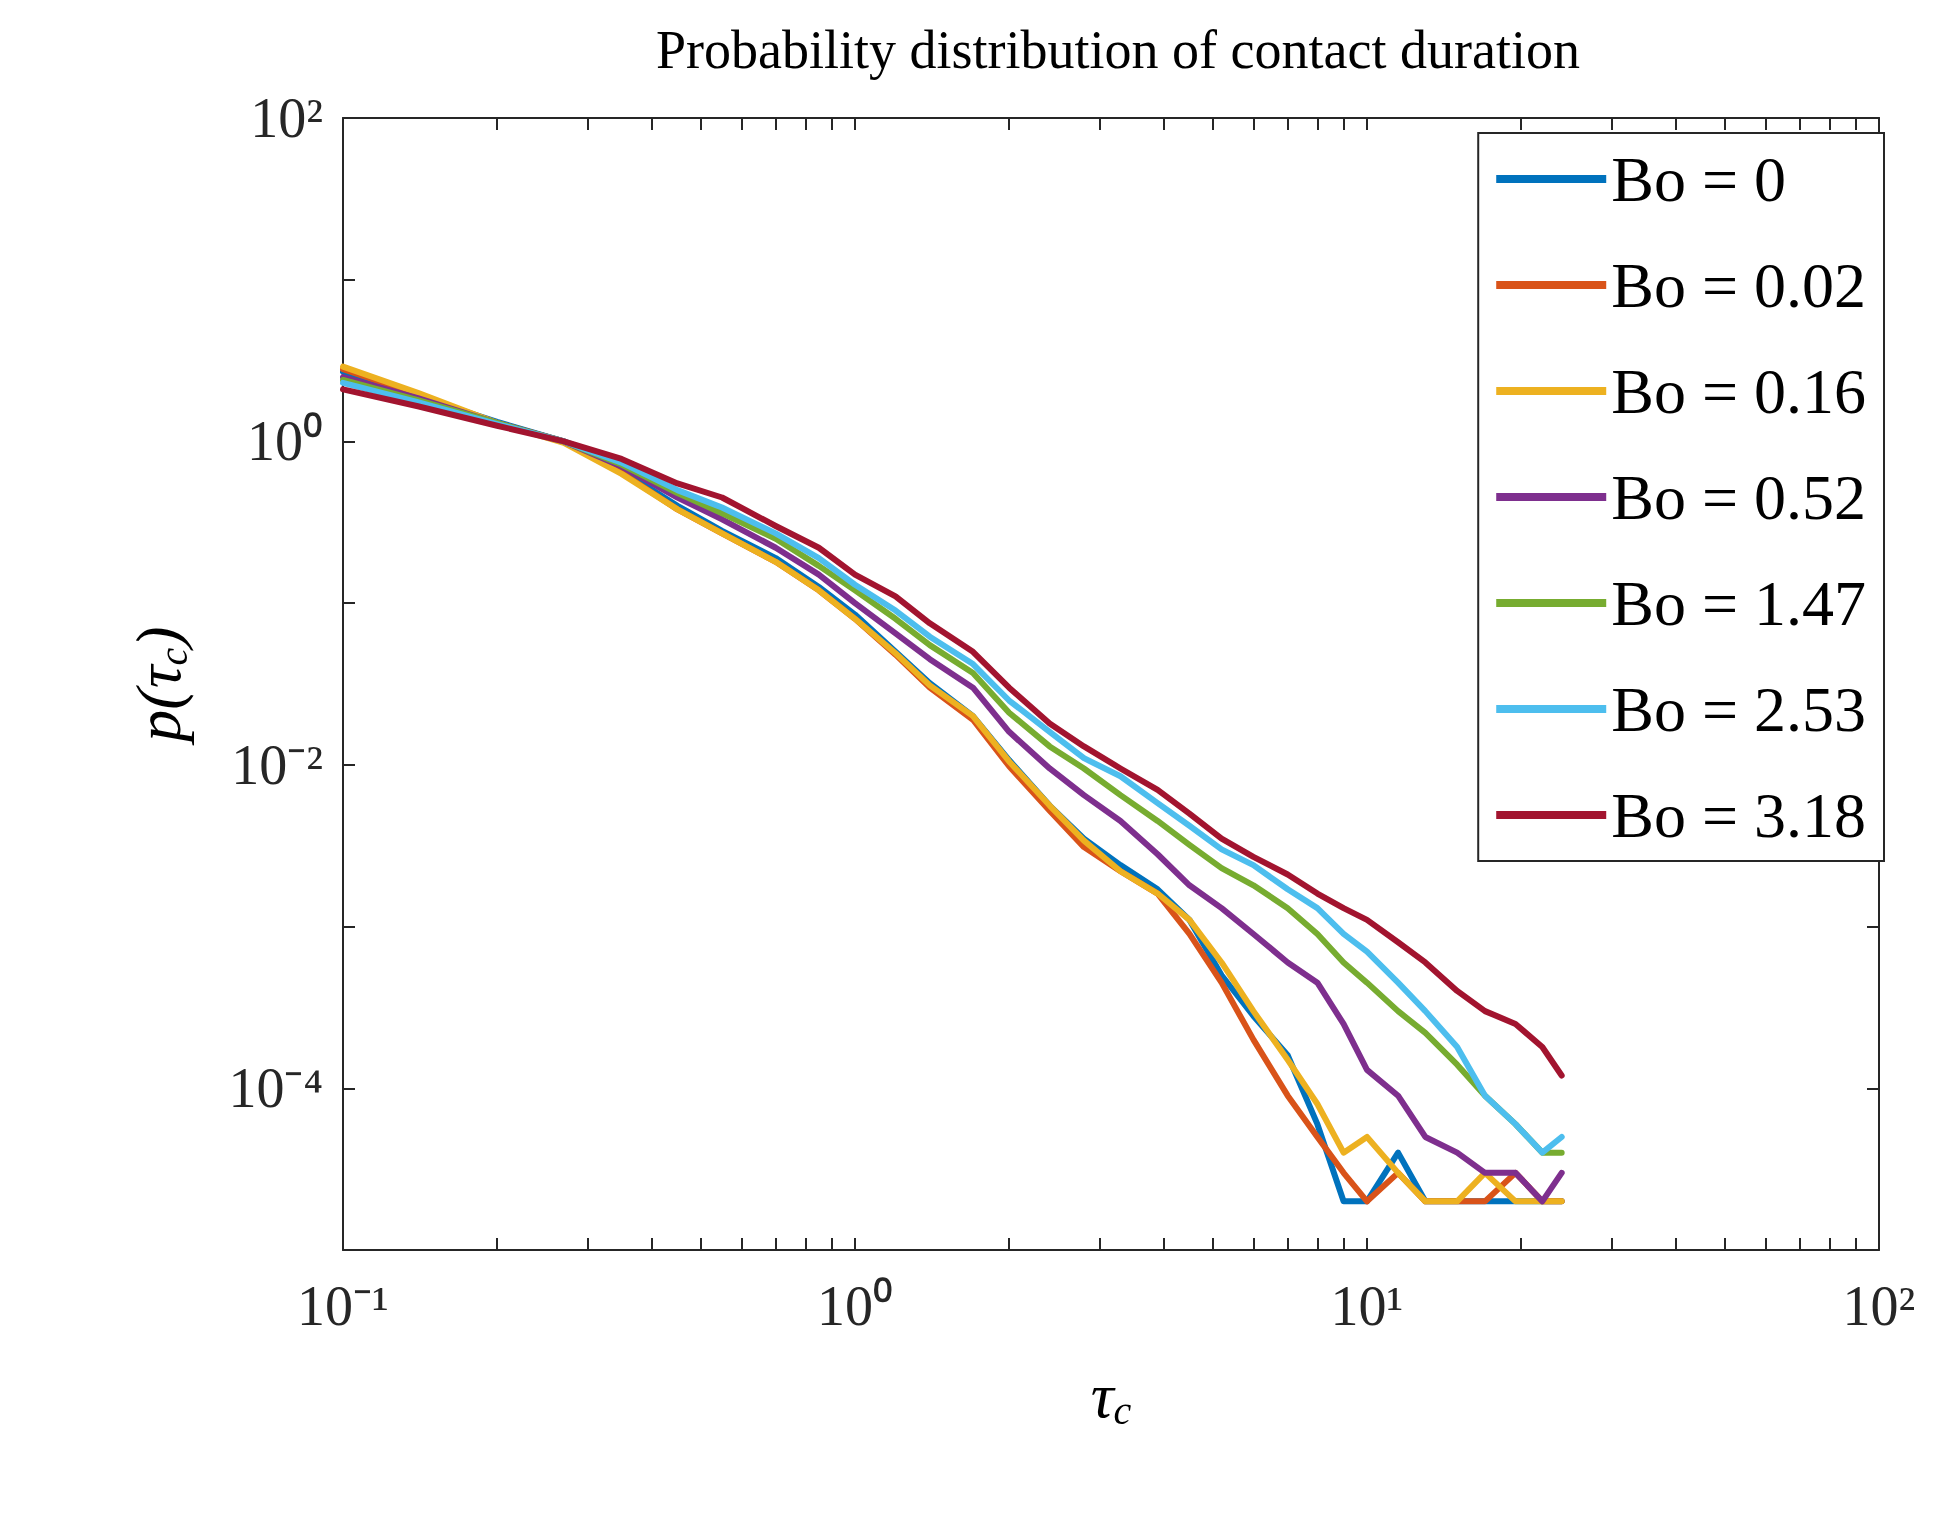 The height and width of the screenshot is (1516, 1957). I want to click on x-tick-label: 10², so click(1879, 1306).